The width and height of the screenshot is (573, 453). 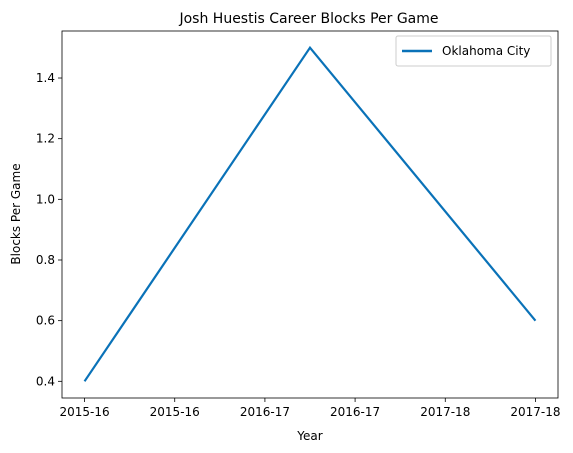 What do you see at coordinates (16, 213) in the screenshot?
I see `y-axis-label: Blocks Per Game` at bounding box center [16, 213].